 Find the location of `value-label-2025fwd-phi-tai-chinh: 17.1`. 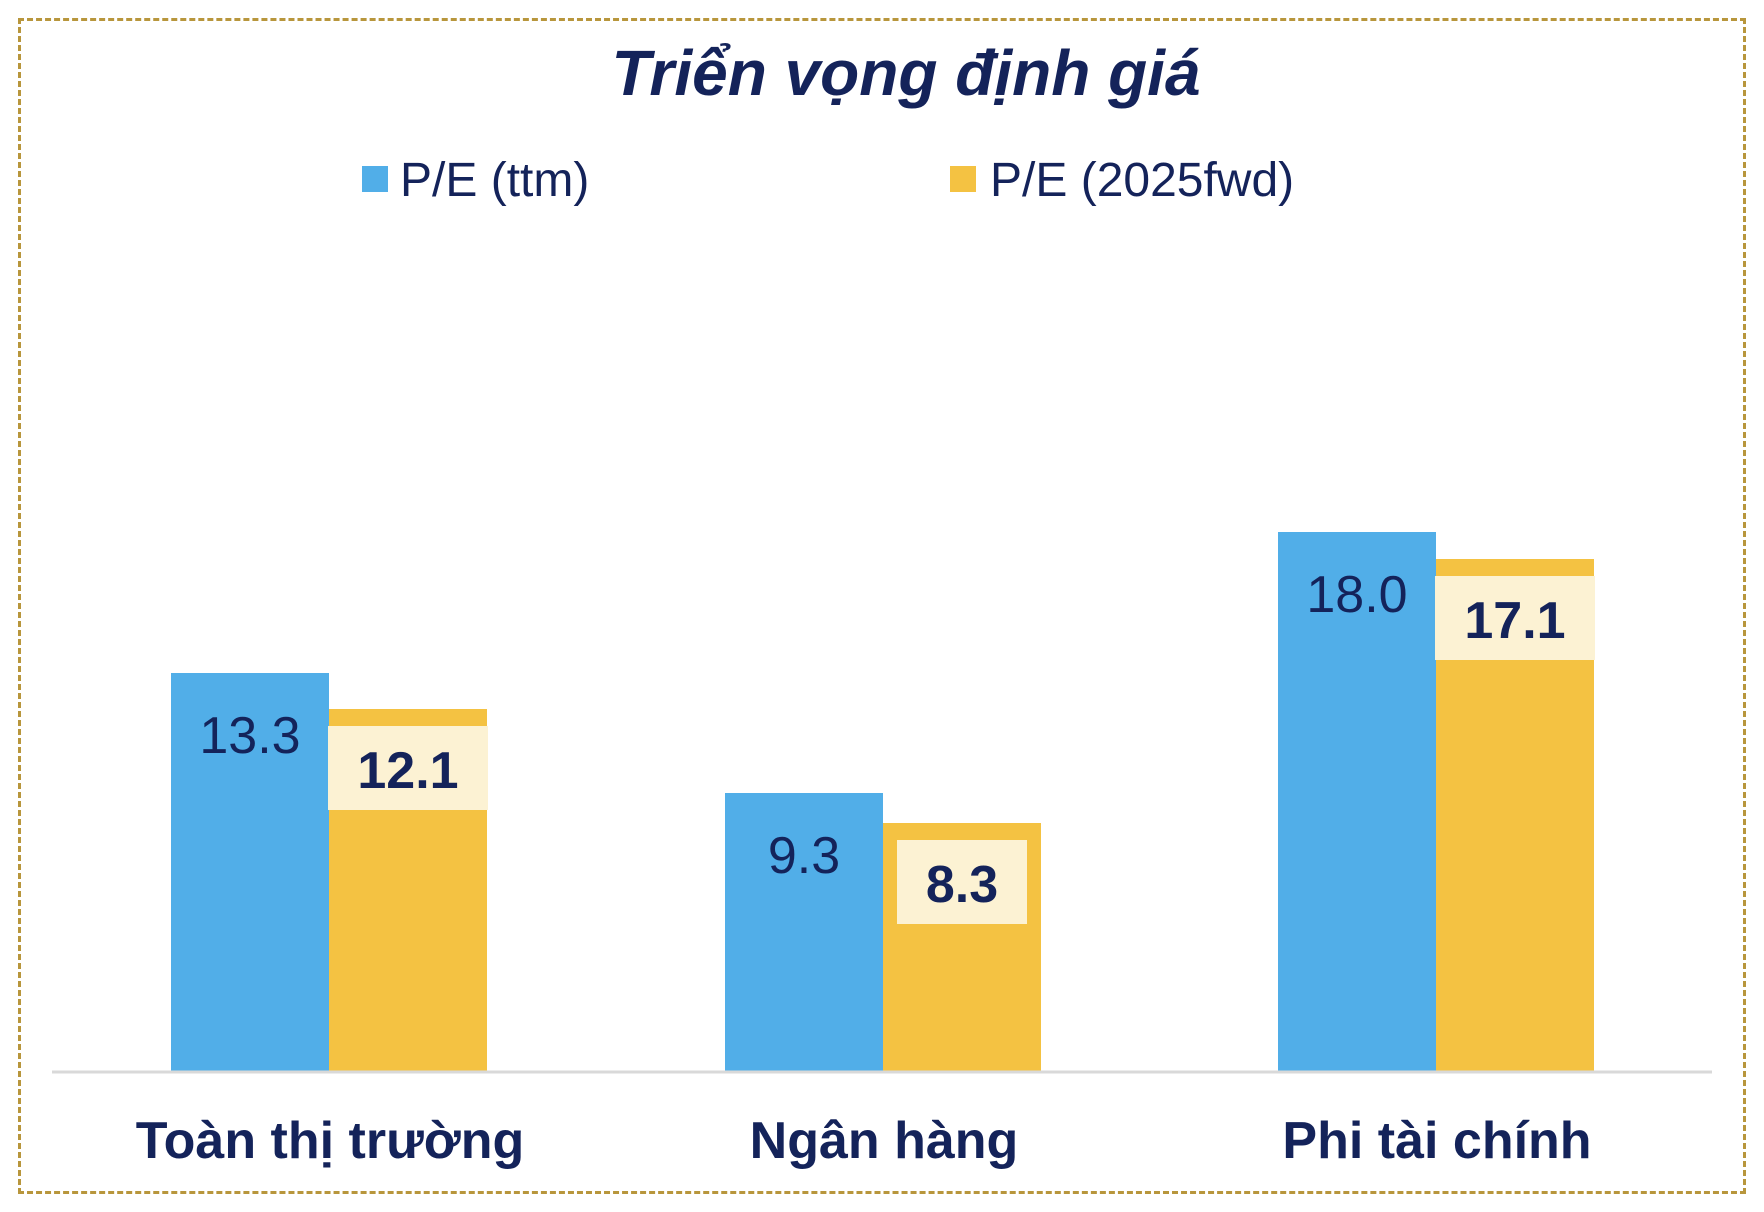

value-label-2025fwd-phi-tai-chinh: 17.1 is located at coordinates (1514, 621).